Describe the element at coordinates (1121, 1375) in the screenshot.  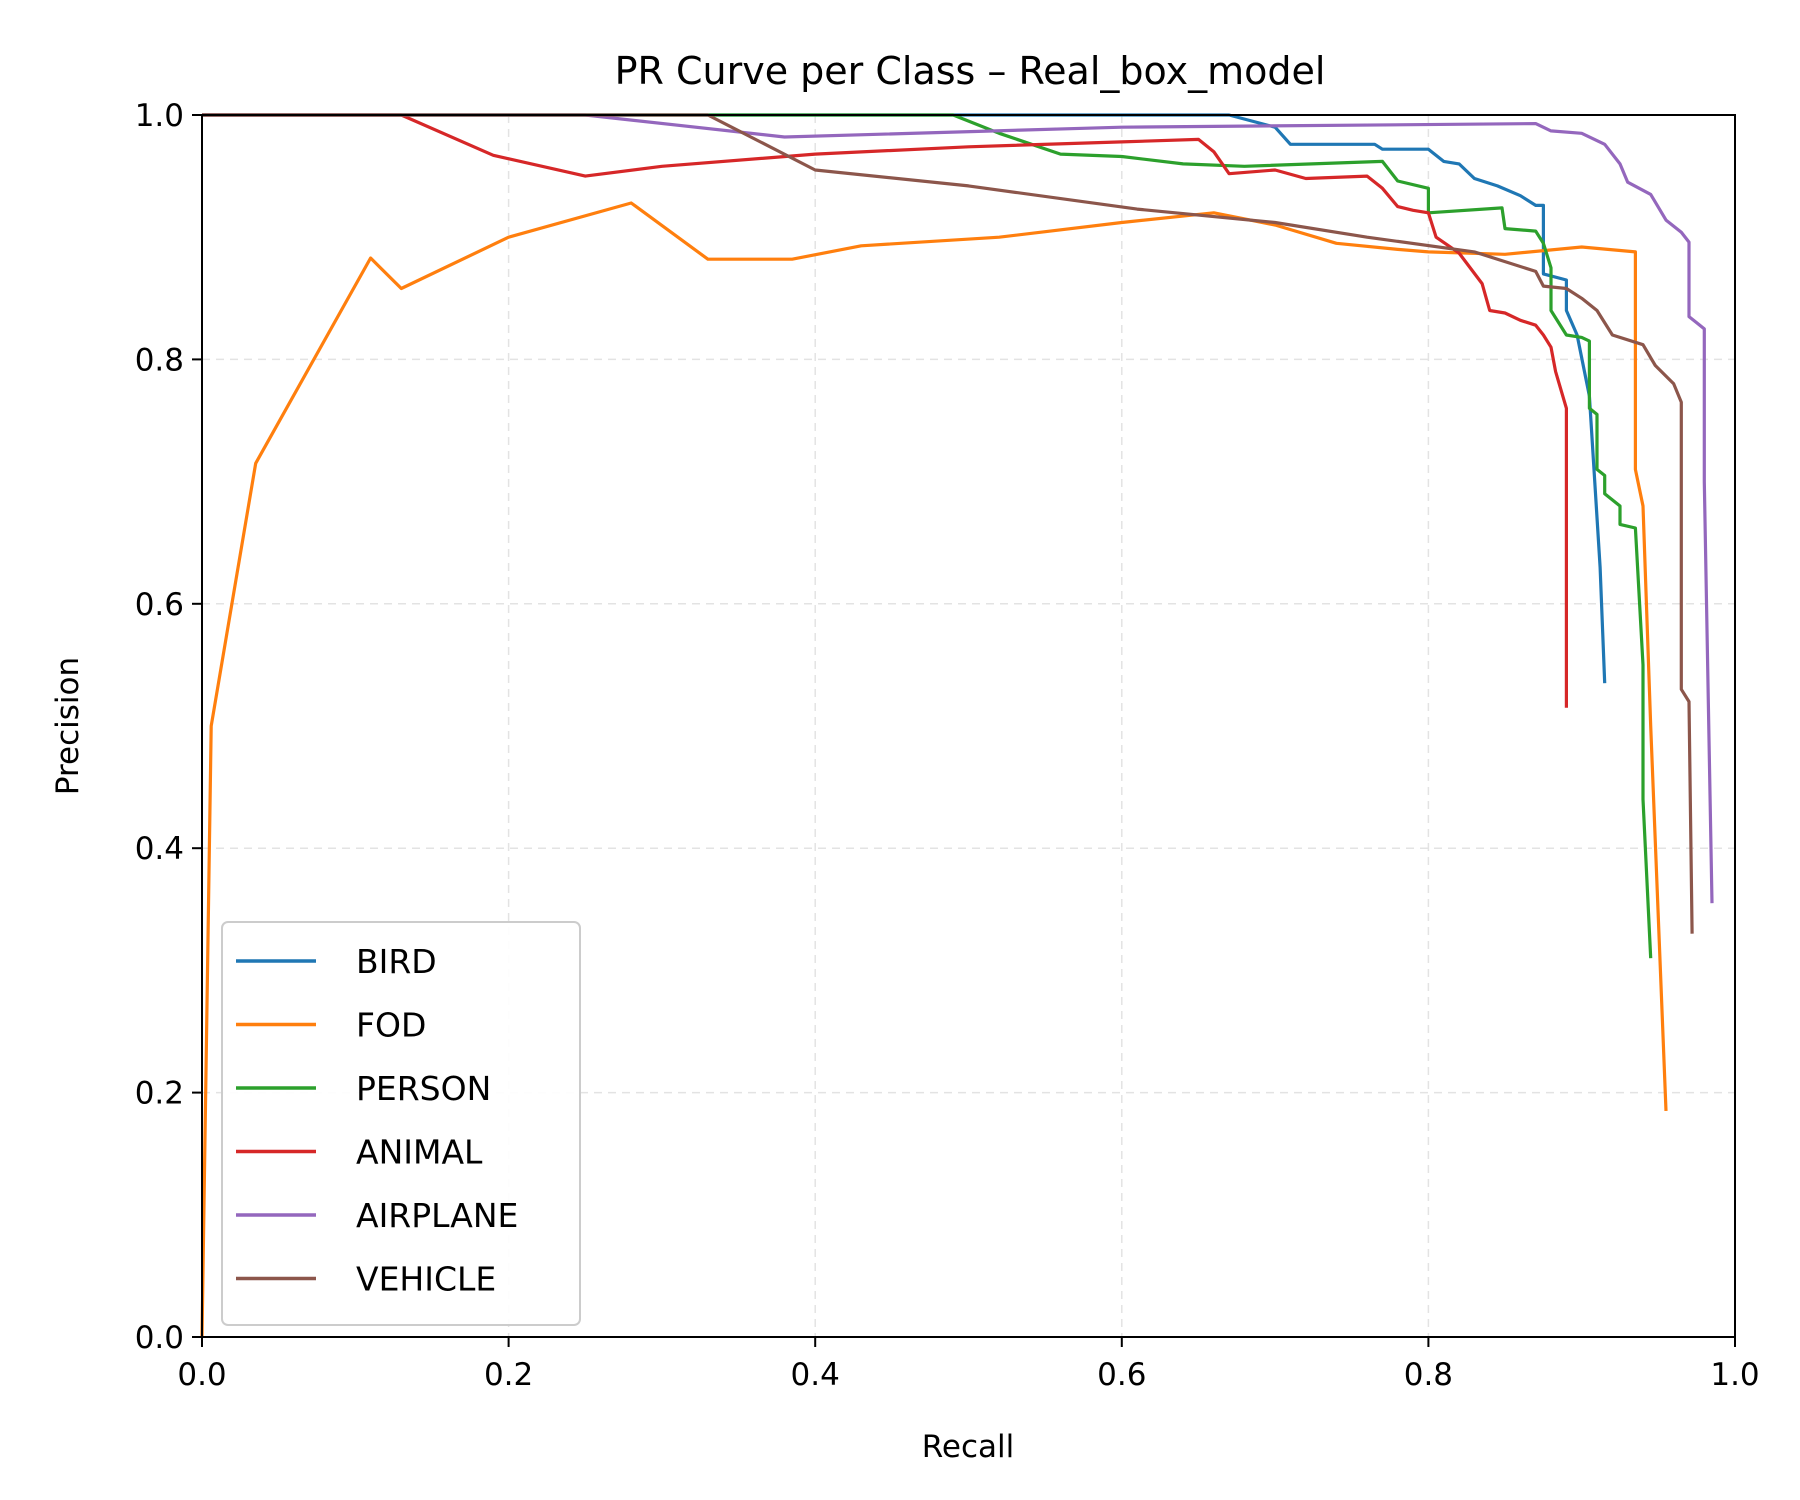
I see `x-tick-label: 0.6` at that location.